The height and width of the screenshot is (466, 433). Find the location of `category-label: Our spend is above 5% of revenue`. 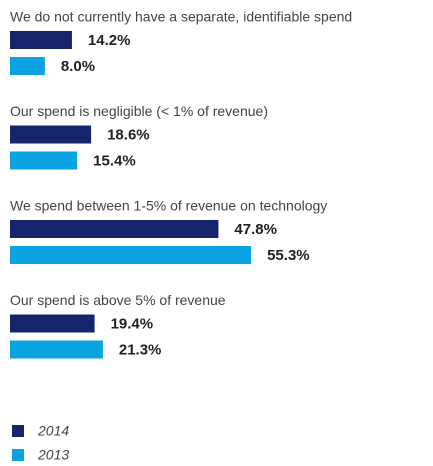

category-label: Our spend is above 5% of revenue is located at coordinates (118, 300).